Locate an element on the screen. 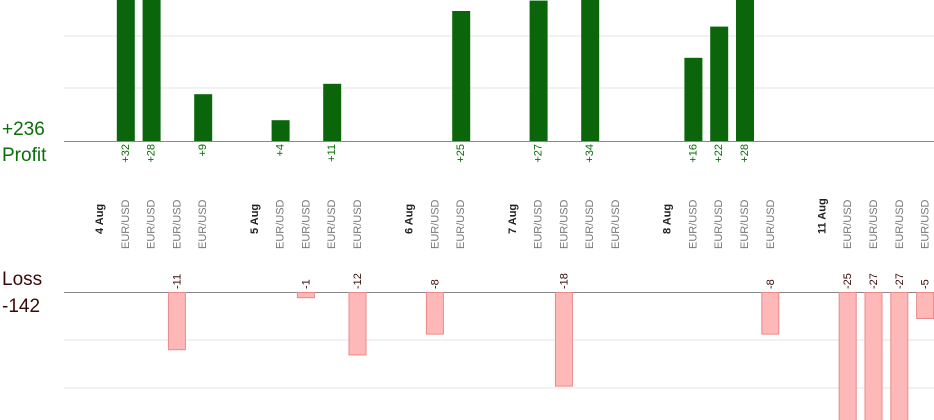  loss-label: Loss is located at coordinates (22, 279).